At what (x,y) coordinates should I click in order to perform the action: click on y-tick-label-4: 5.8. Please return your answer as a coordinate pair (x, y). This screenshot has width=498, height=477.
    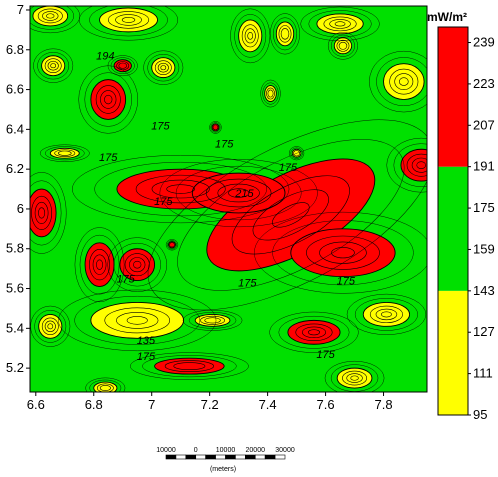
    Looking at the image, I should click on (15, 248).